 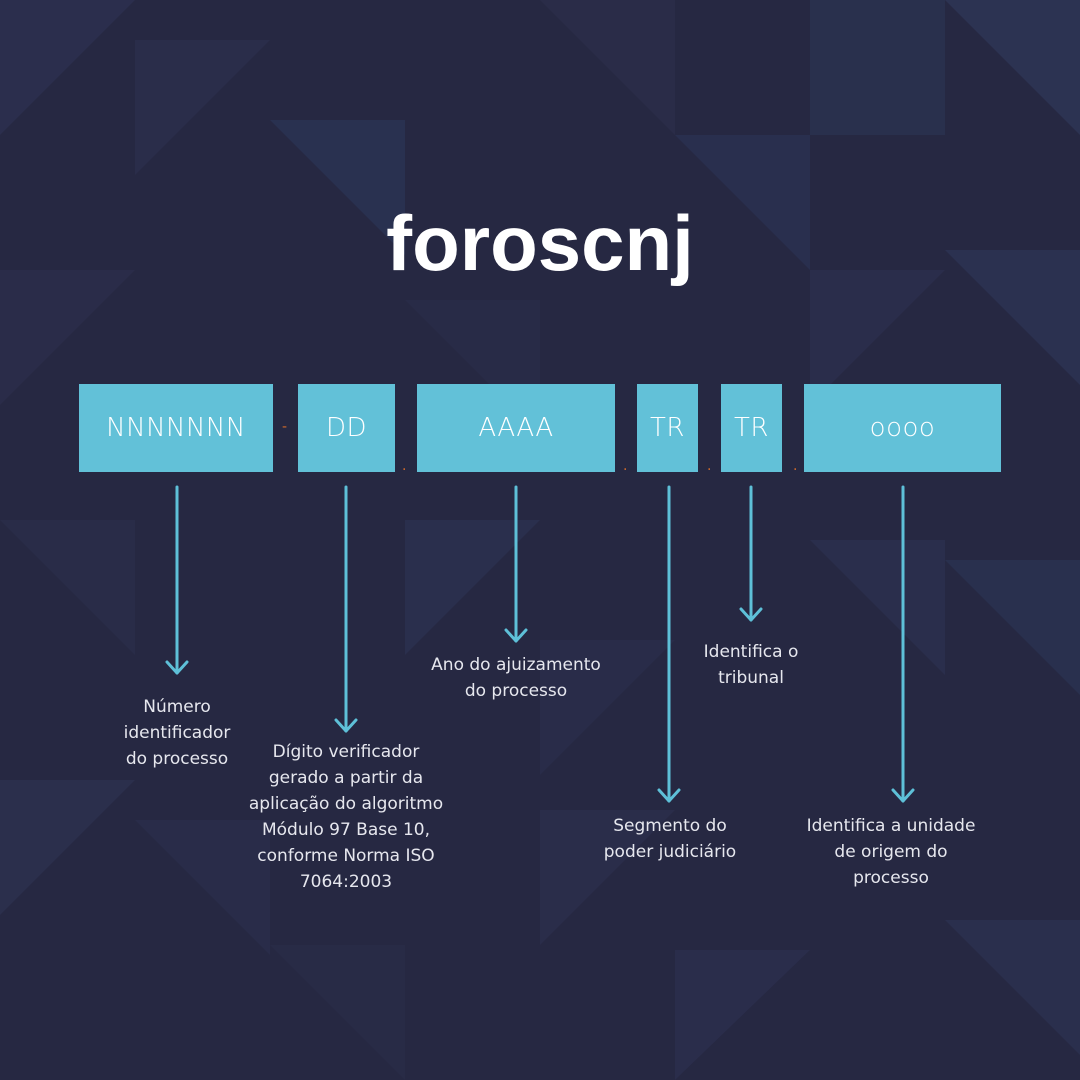 What do you see at coordinates (516, 428) in the screenshot?
I see `segment-year: AAAA` at bounding box center [516, 428].